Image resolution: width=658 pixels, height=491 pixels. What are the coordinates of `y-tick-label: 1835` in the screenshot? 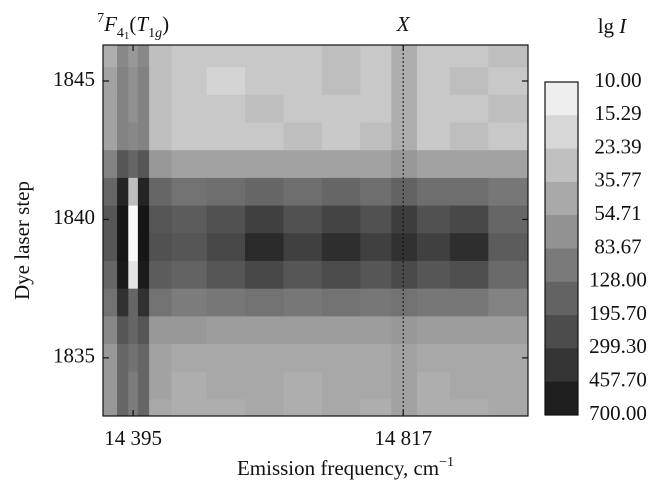 It's located at (74, 356).